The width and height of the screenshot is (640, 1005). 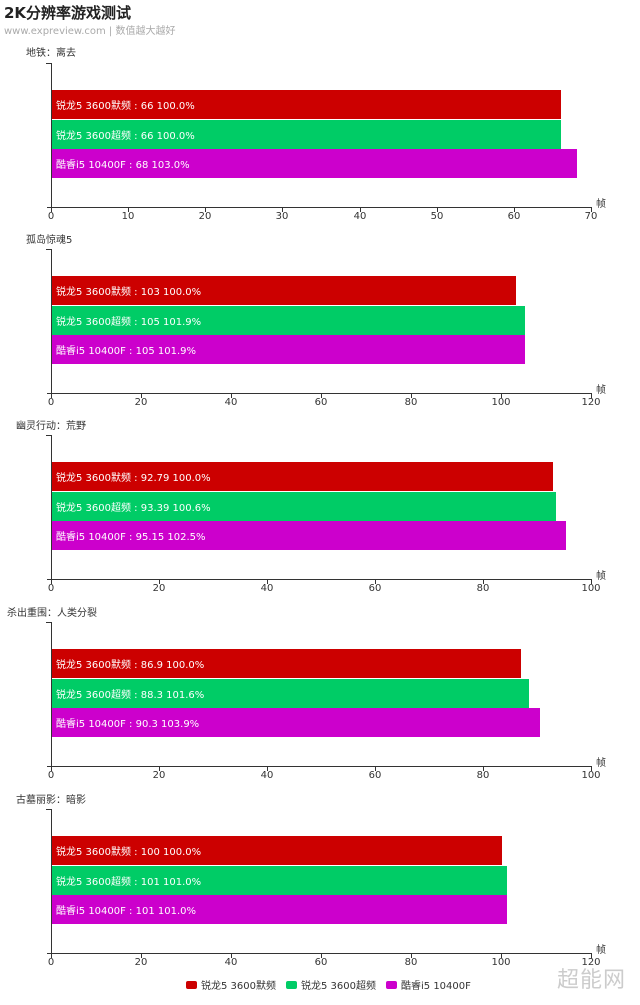 I want to click on bar-series0: 锐龙5 3600默频 : 86.9 100.0%, so click(x=286, y=663).